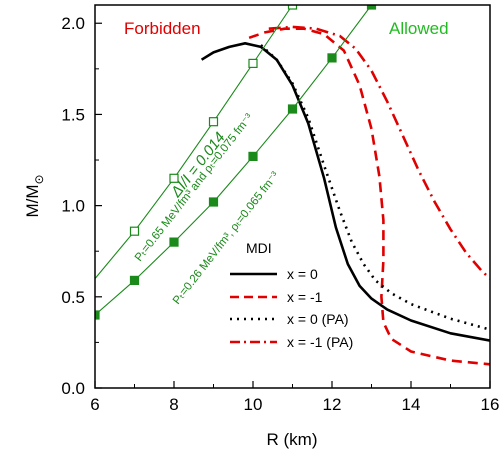  I want to click on y-axis-label-main: M/M, so click(32, 201).